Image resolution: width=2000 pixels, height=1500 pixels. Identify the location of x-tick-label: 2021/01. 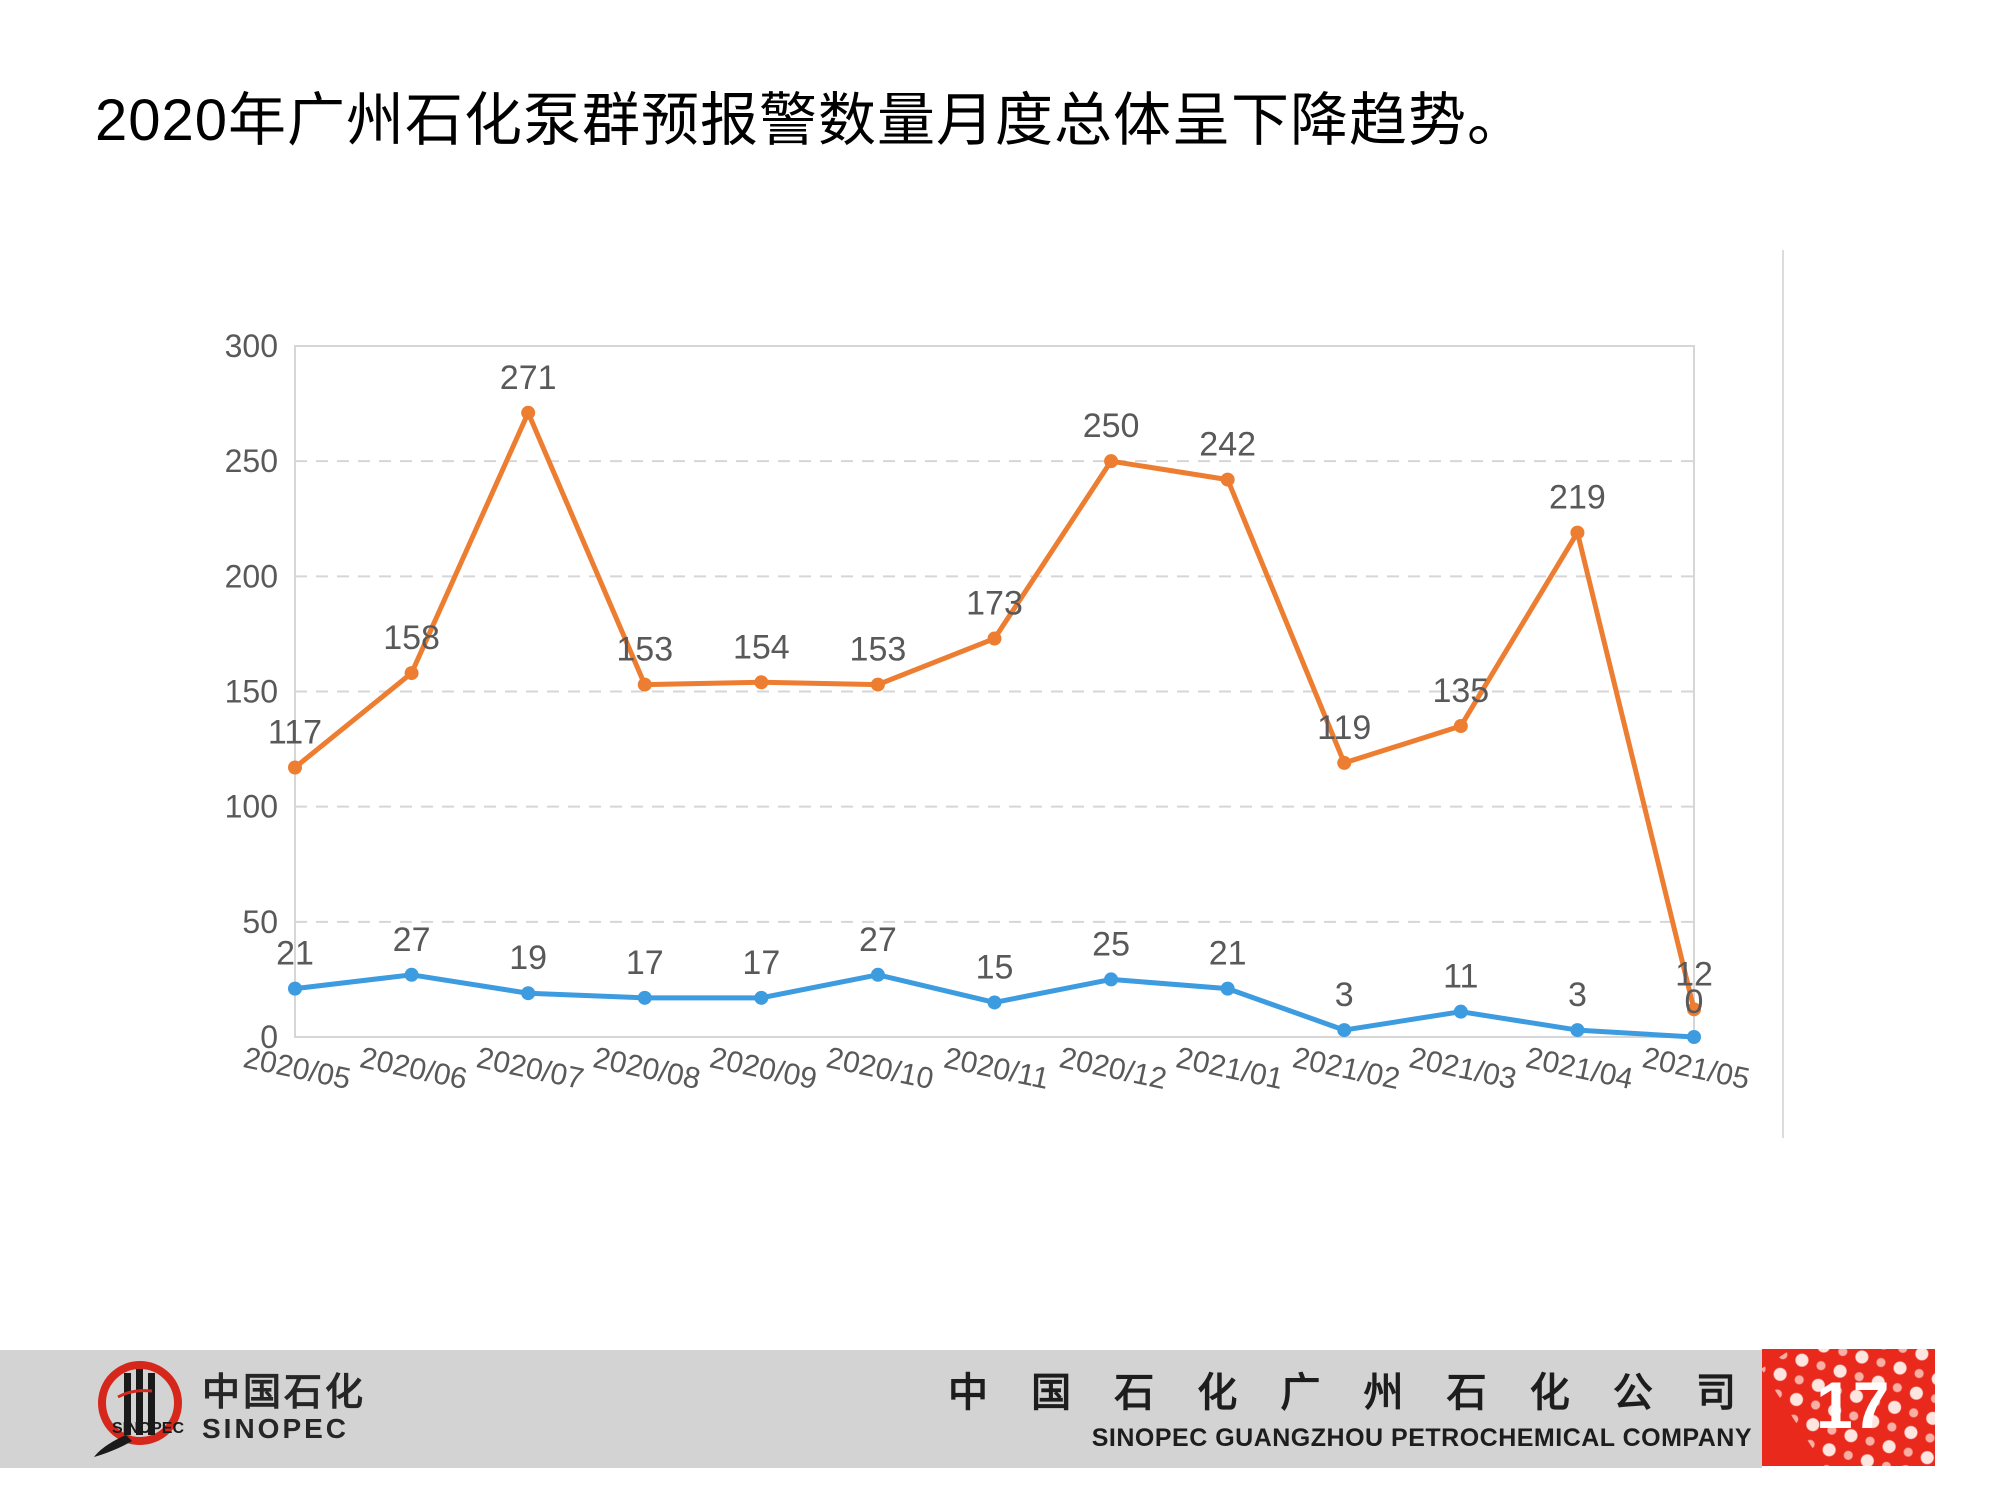
(1229, 1068).